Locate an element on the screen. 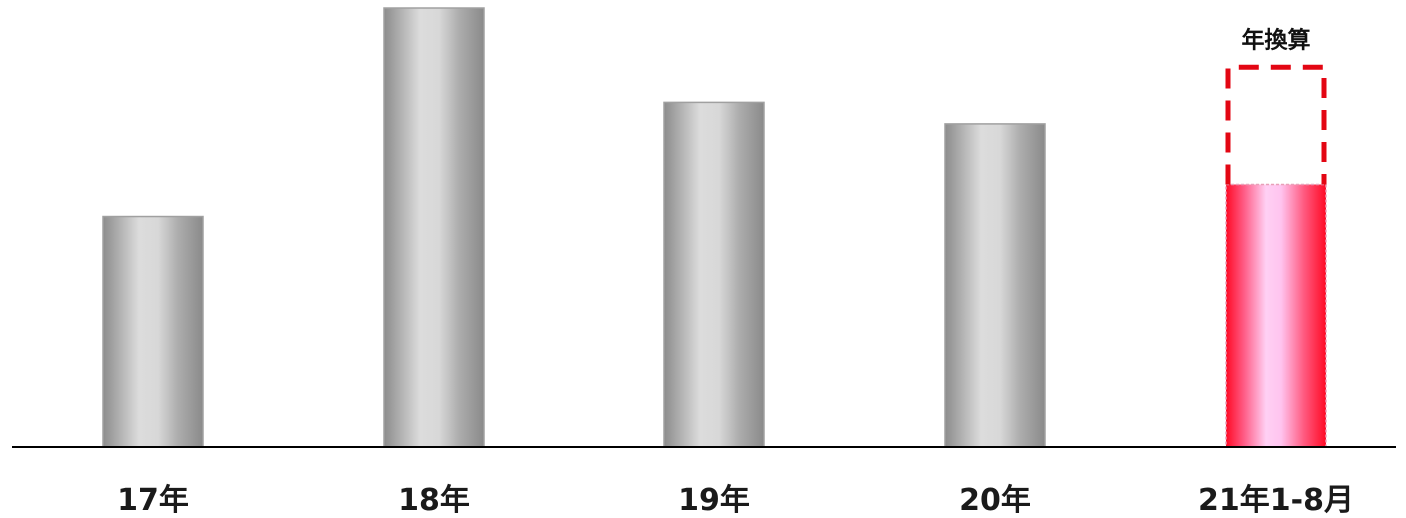  x-tick-label: 18年 is located at coordinates (434, 500).